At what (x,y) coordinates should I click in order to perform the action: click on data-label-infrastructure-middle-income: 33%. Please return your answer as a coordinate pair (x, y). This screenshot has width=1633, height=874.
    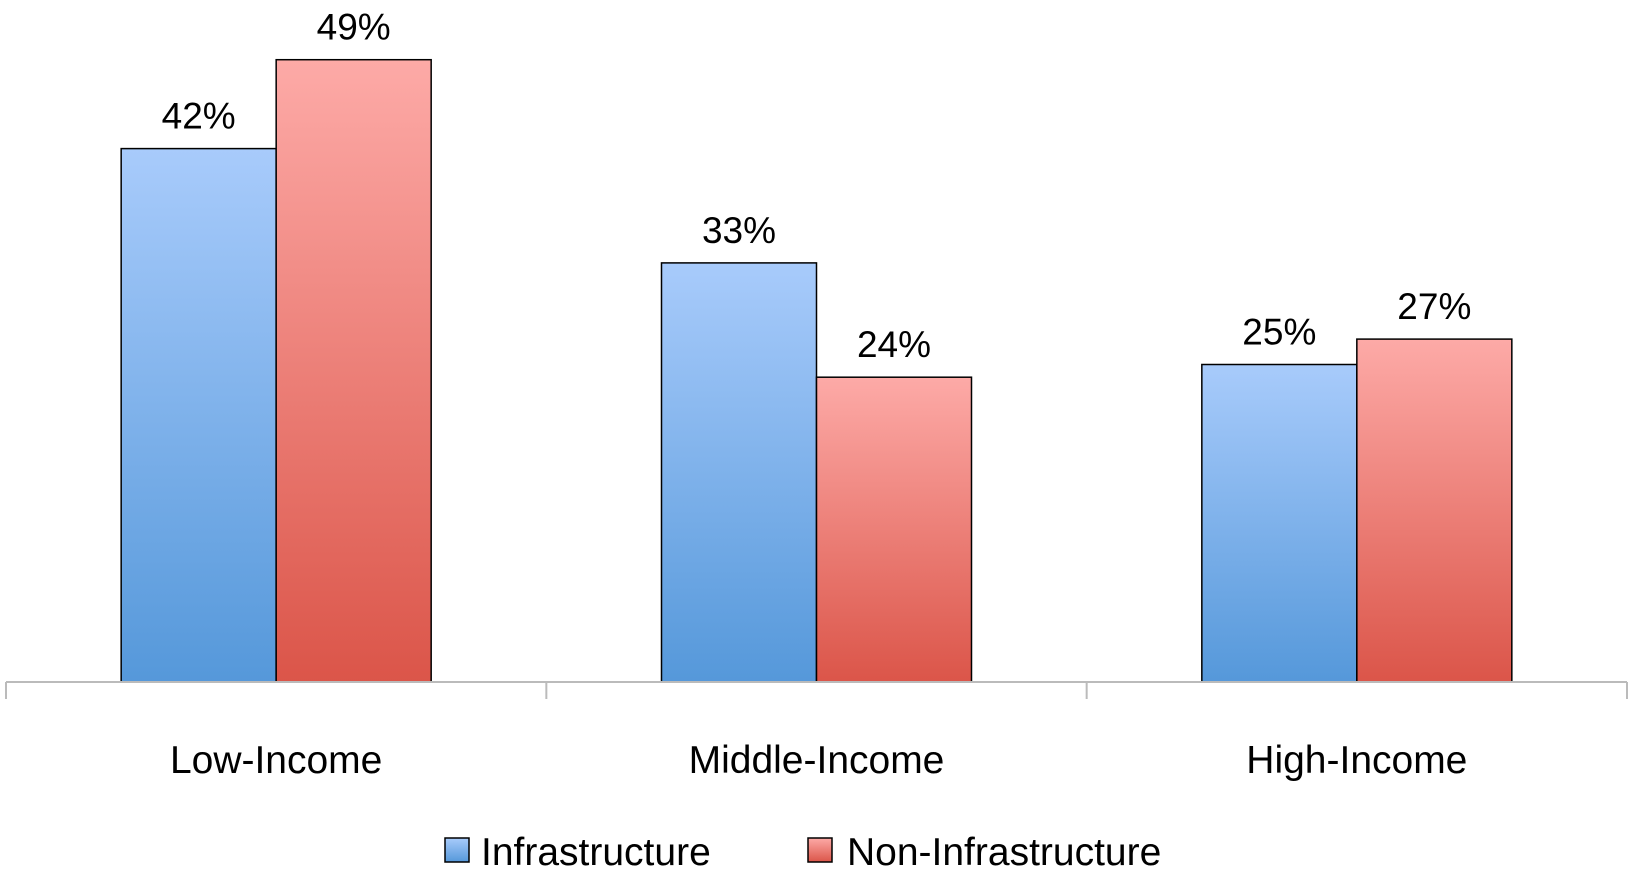
    Looking at the image, I should click on (739, 230).